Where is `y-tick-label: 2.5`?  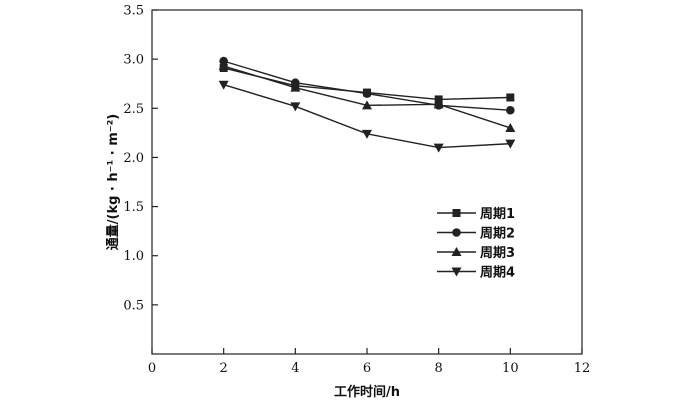 y-tick-label: 2.5 is located at coordinates (133, 109).